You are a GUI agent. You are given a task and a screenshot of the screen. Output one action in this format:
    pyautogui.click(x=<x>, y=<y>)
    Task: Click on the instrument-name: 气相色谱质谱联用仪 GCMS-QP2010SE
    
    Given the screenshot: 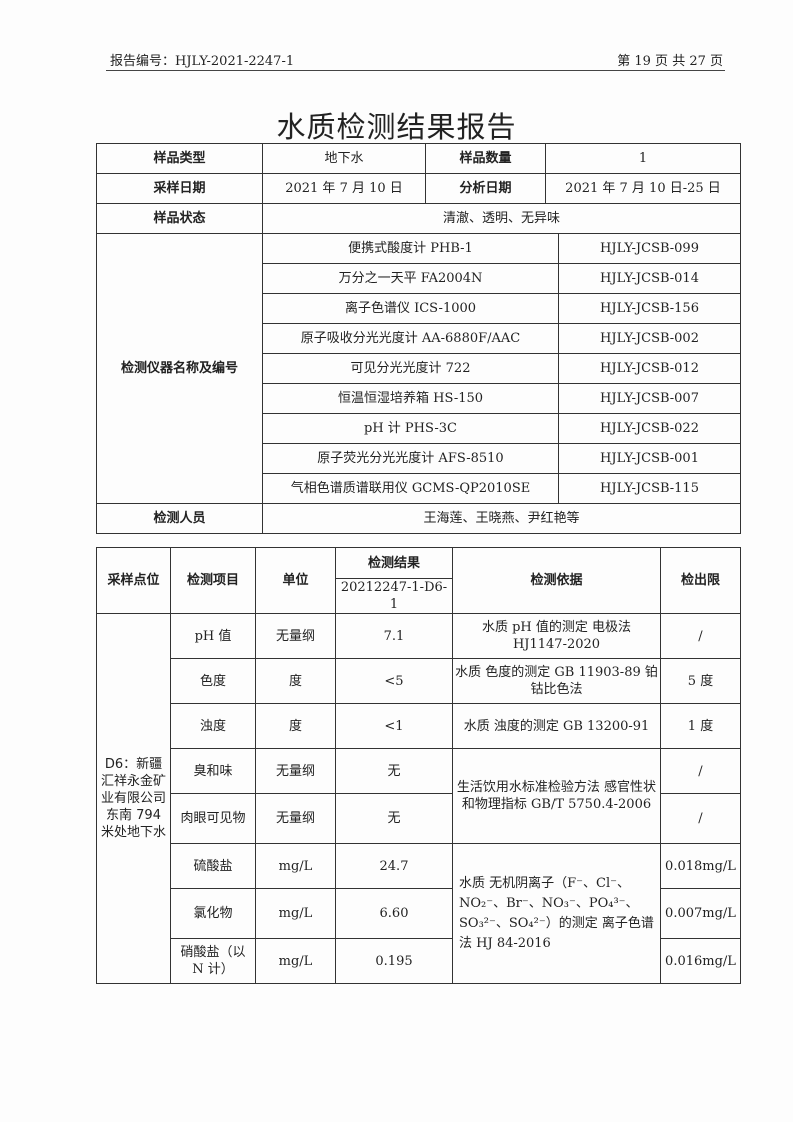 What is the action you would take?
    pyautogui.click(x=410, y=488)
    